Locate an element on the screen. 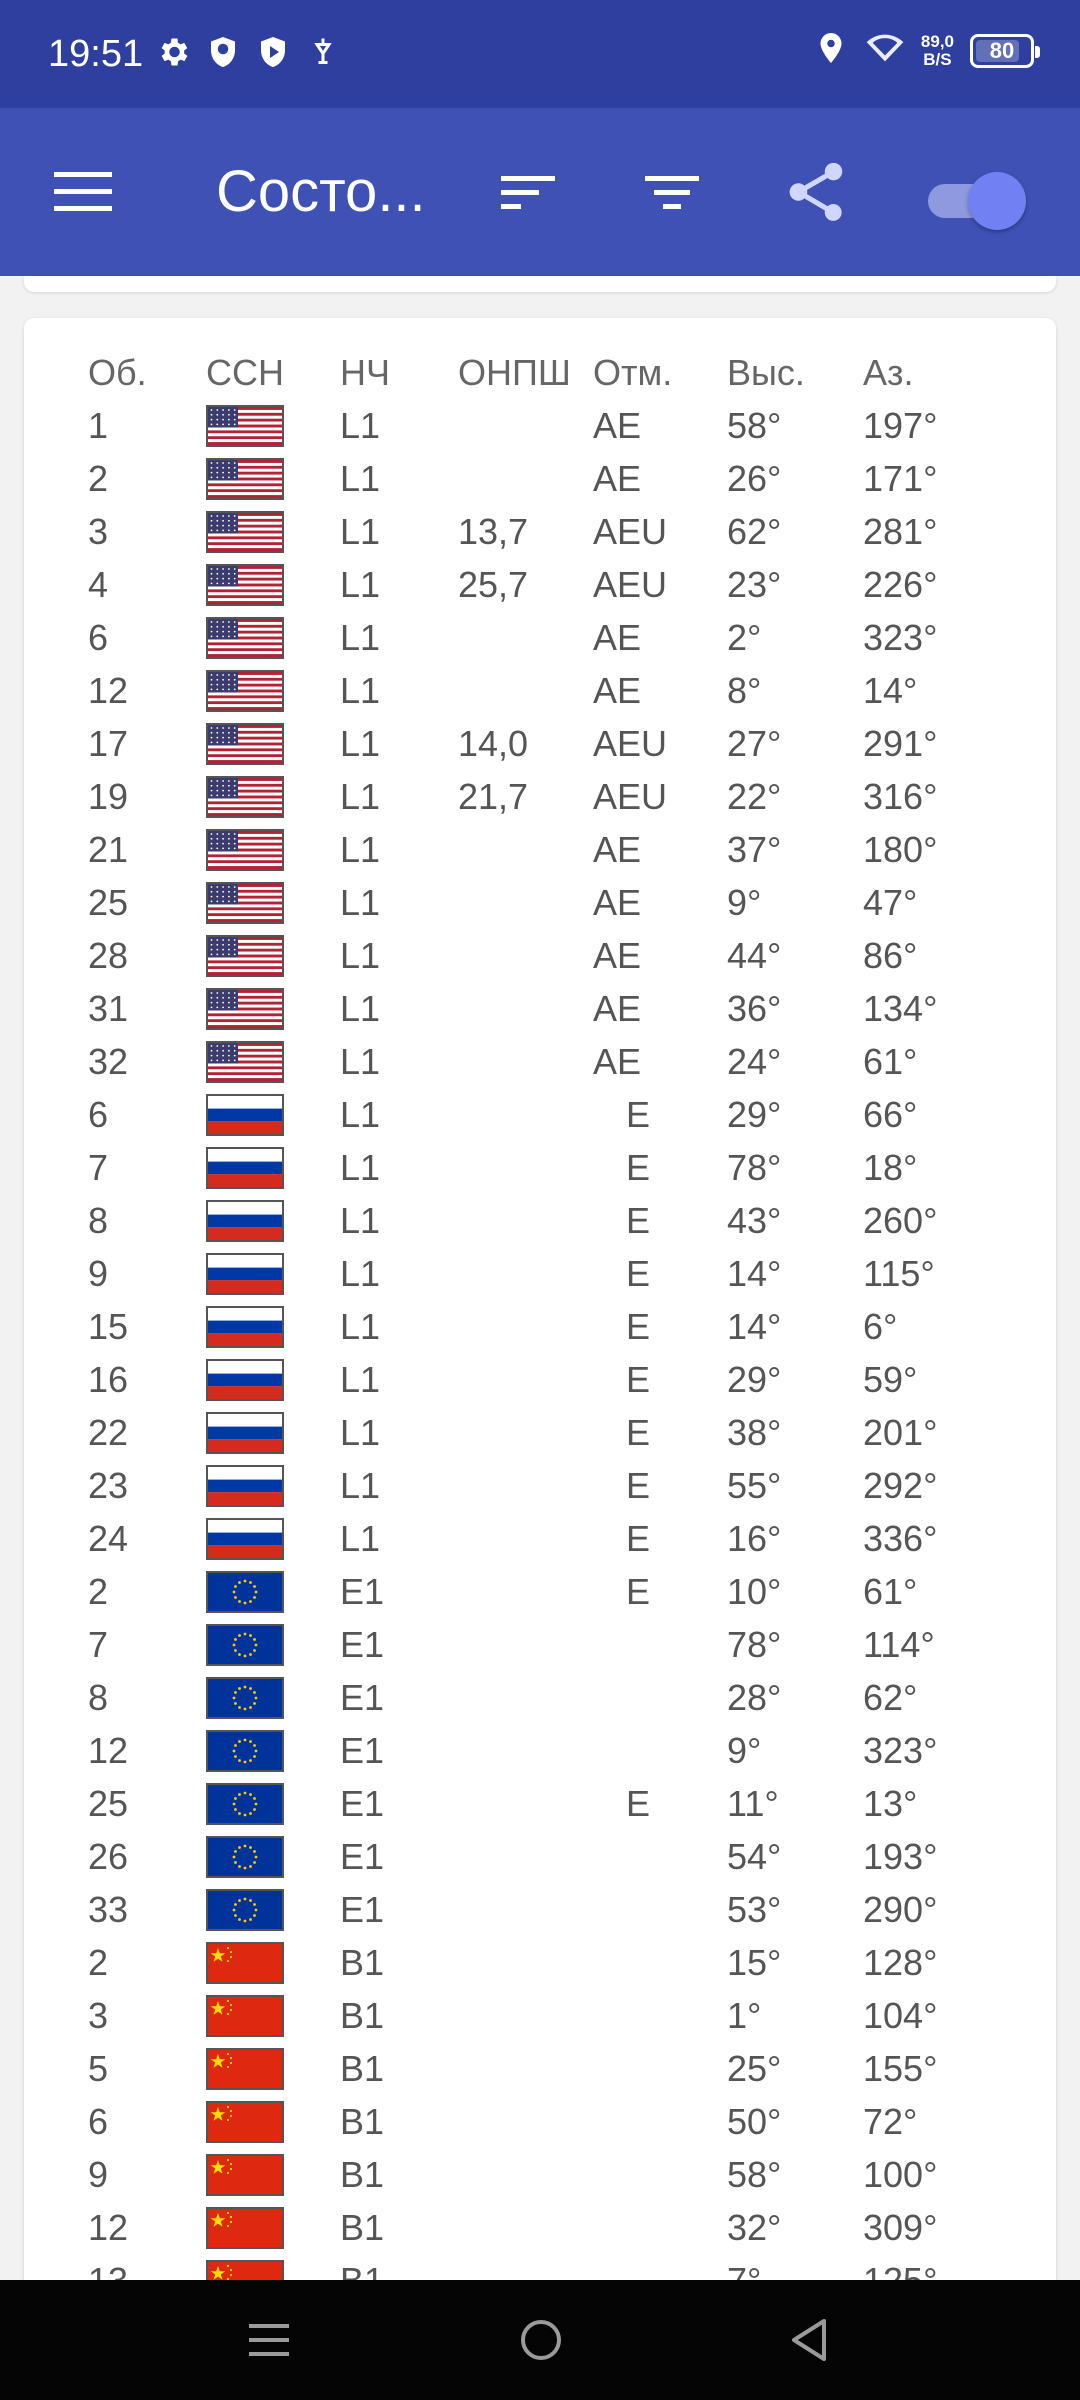  menu-icon is located at coordinates (83, 191).